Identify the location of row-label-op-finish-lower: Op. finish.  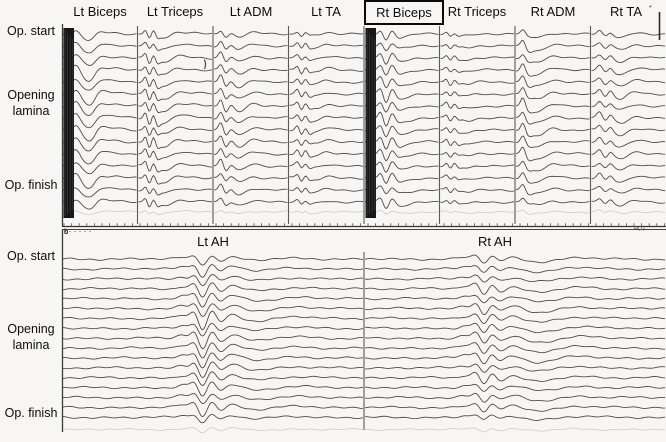
(31, 413).